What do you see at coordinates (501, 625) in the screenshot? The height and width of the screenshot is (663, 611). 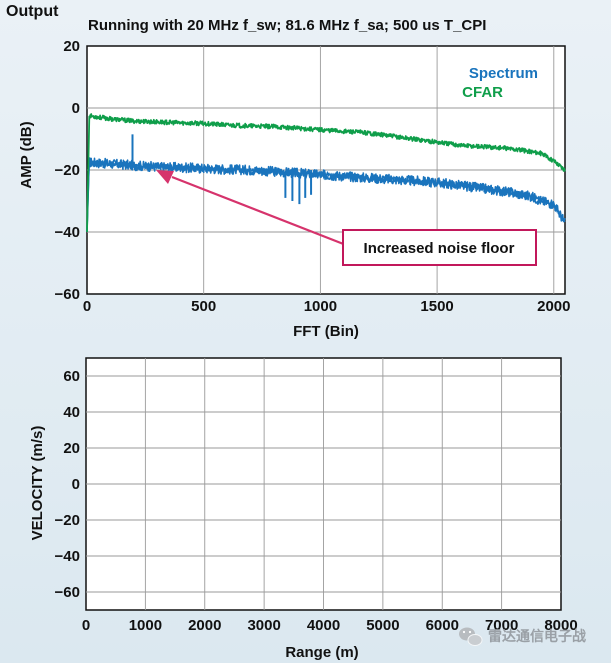 I see `x-tick-label: 7000` at bounding box center [501, 625].